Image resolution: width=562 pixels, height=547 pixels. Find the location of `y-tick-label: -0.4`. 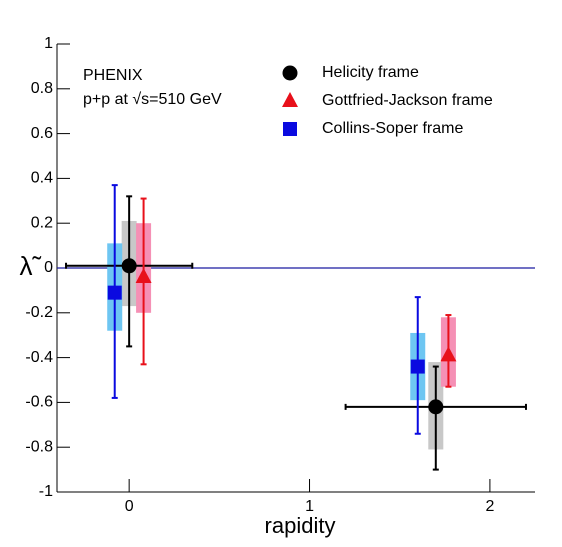

y-tick-label: -0.4 is located at coordinates (39, 357).